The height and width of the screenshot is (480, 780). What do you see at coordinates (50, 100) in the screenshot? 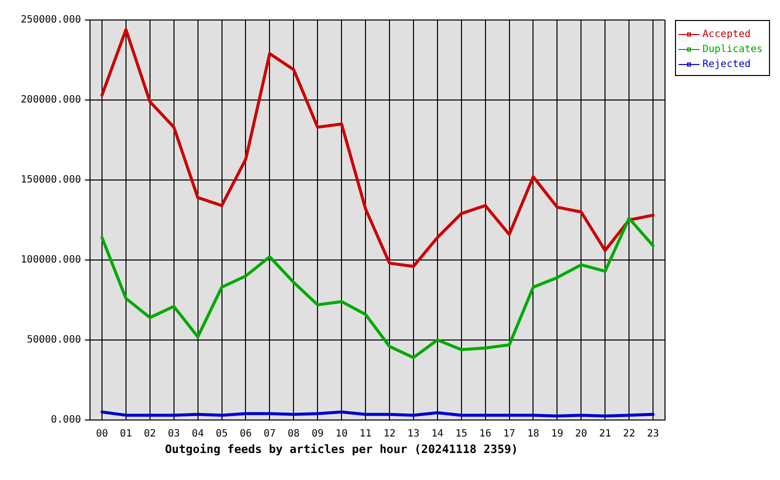
I see `y-tick-label: 200000.000` at bounding box center [50, 100].